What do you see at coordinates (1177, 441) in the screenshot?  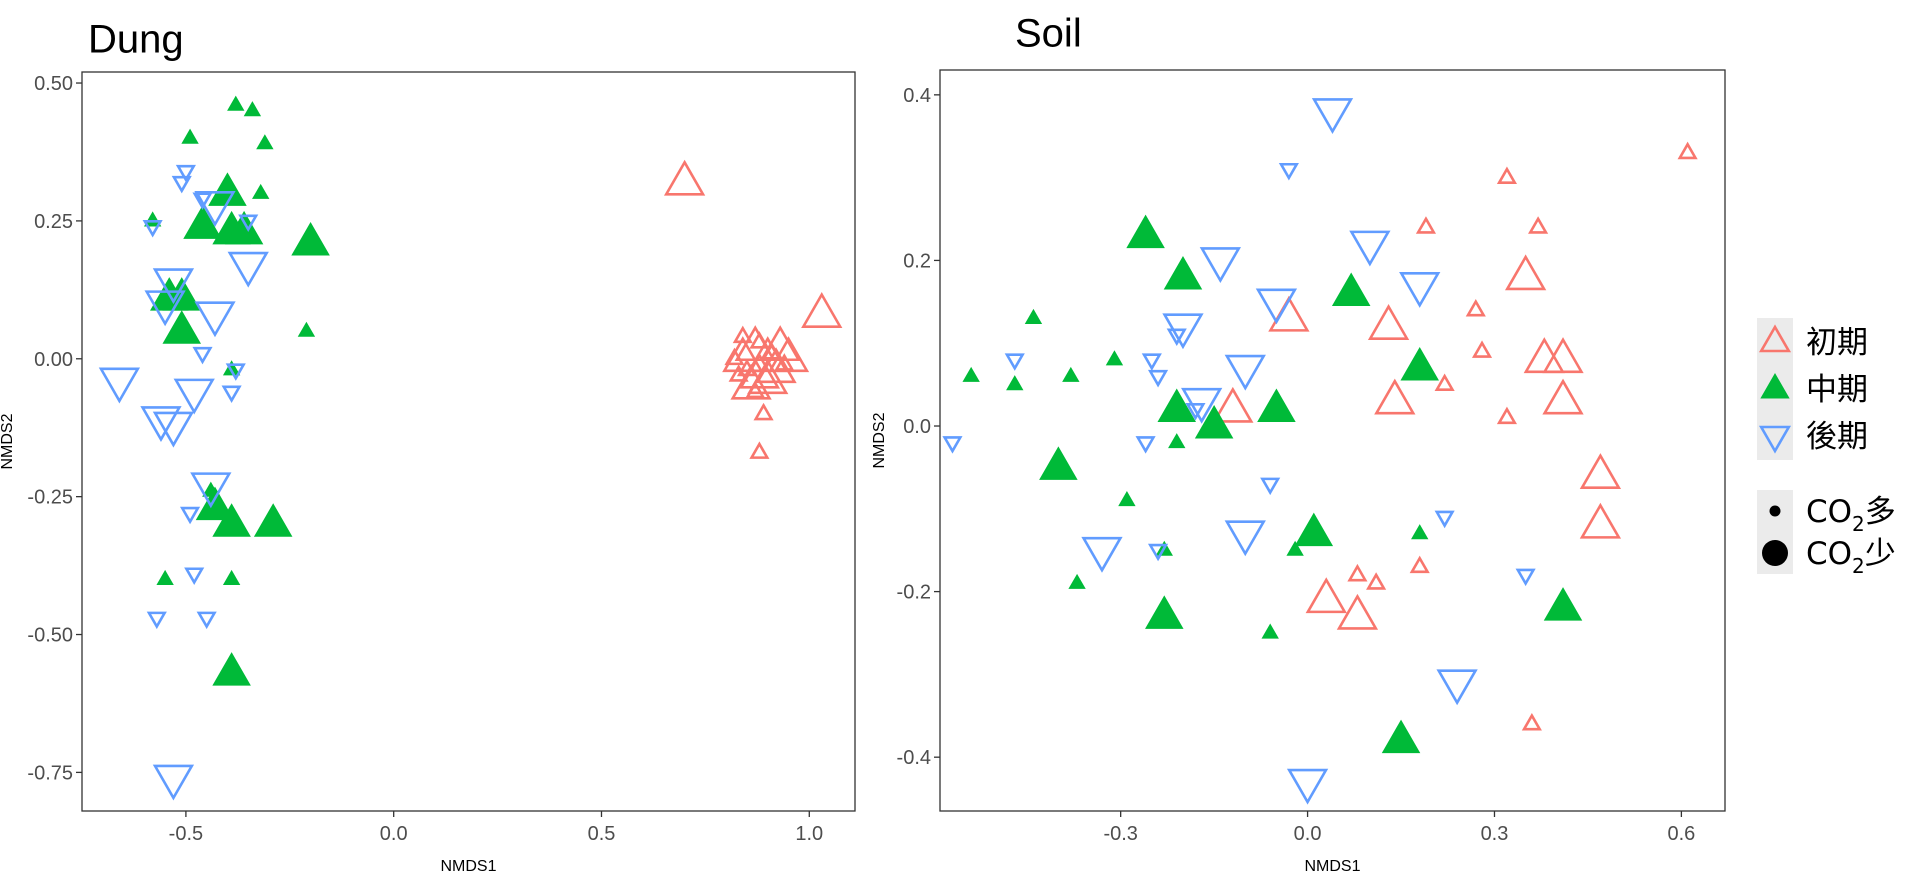 I see `point-中期-17` at bounding box center [1177, 441].